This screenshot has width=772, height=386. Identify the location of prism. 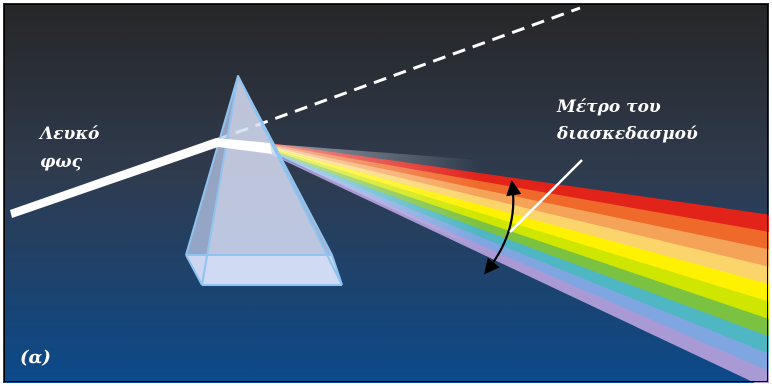
(264, 180).